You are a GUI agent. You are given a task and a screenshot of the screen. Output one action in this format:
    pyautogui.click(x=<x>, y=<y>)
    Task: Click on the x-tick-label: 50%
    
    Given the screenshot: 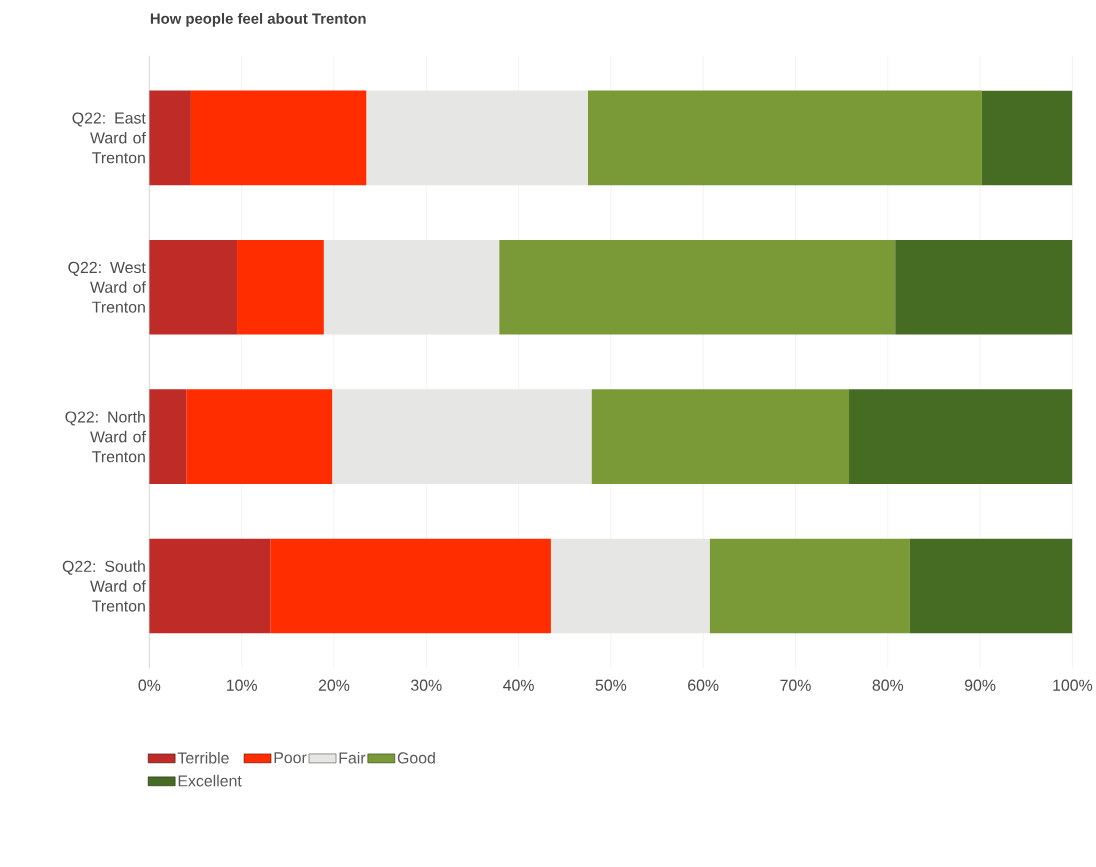 What is the action you would take?
    pyautogui.click(x=611, y=685)
    